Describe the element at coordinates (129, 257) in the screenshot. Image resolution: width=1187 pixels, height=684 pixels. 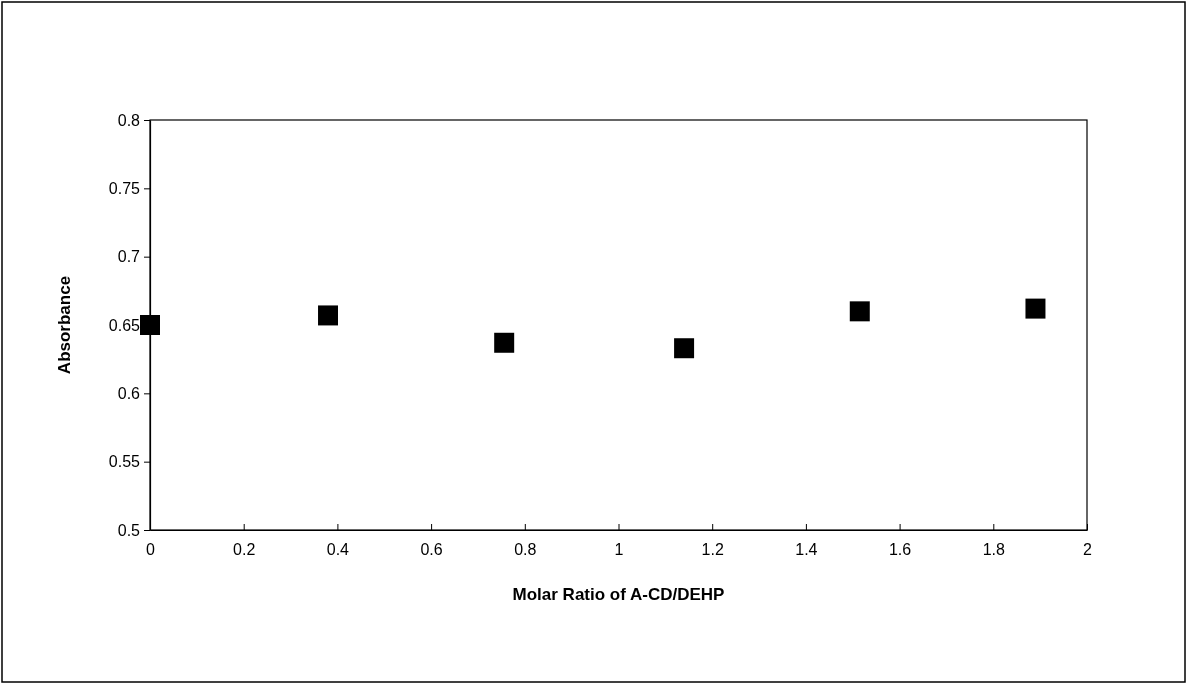
I see `y-tick-label: 0.7` at that location.